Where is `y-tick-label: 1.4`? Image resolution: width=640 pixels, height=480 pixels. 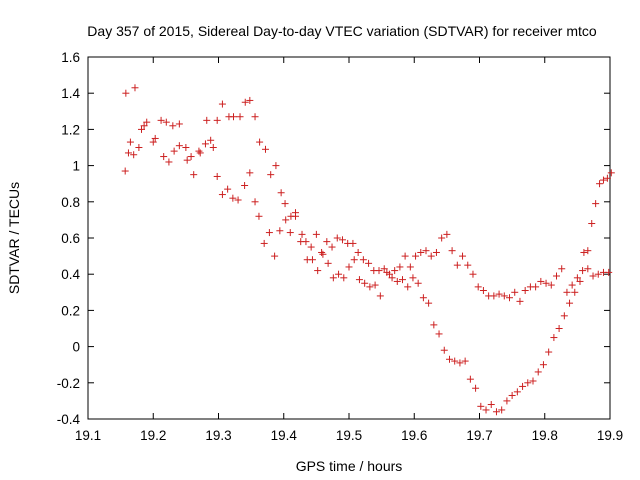
y-tick-label: 1.4 is located at coordinates (70, 93).